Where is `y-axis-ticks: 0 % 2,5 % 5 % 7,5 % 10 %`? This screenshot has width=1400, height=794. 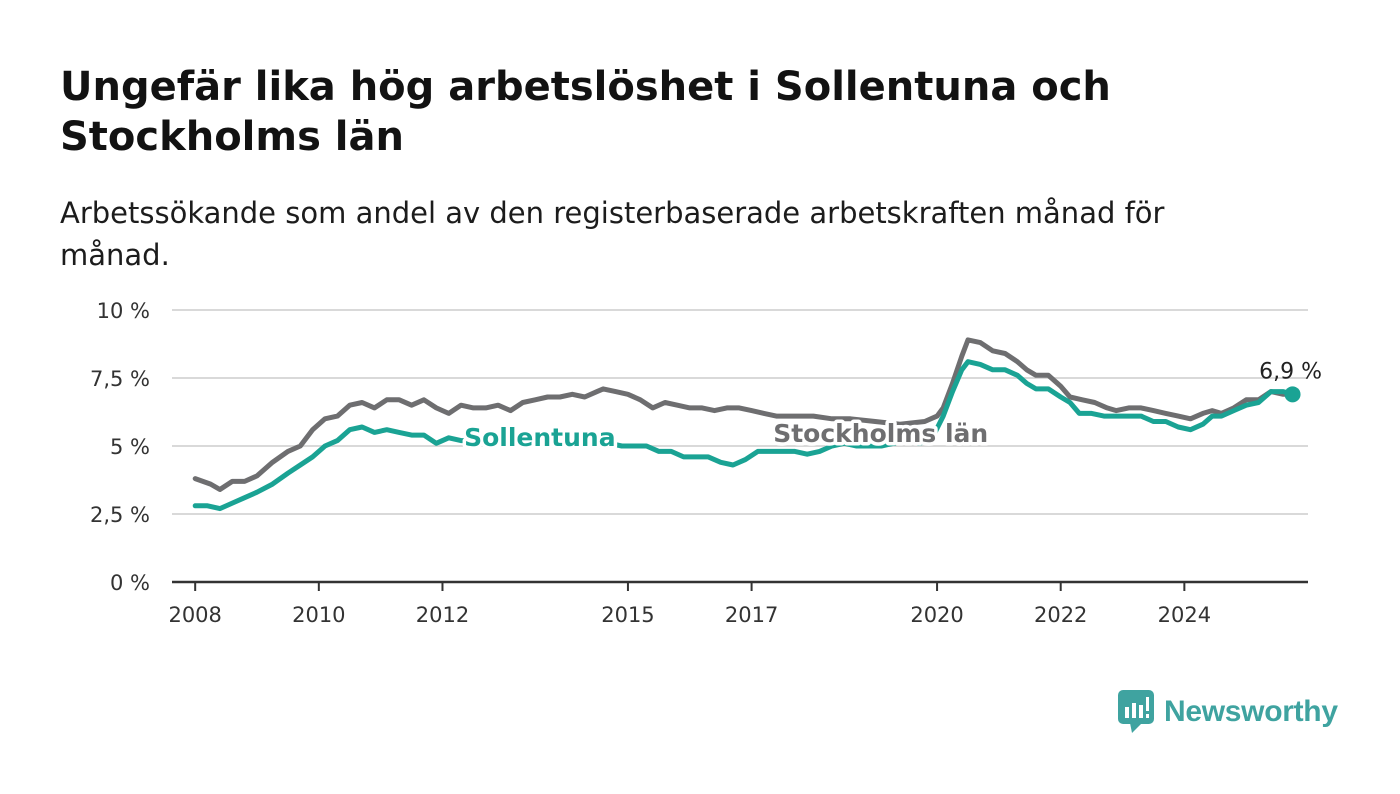 y-axis-ticks: 0 % 2,5 % 5 % 7,5 % 10 % is located at coordinates (120, 447).